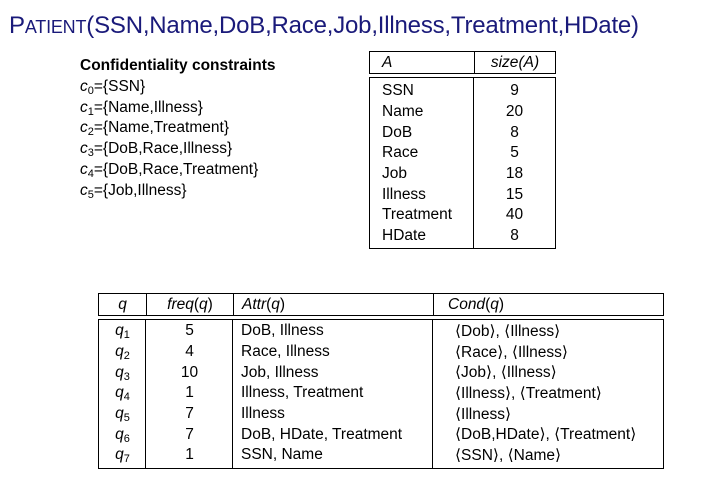  Describe the element at coordinates (133, 191) in the screenshot. I see `constraint-item: c5={Job,Illness}` at that location.